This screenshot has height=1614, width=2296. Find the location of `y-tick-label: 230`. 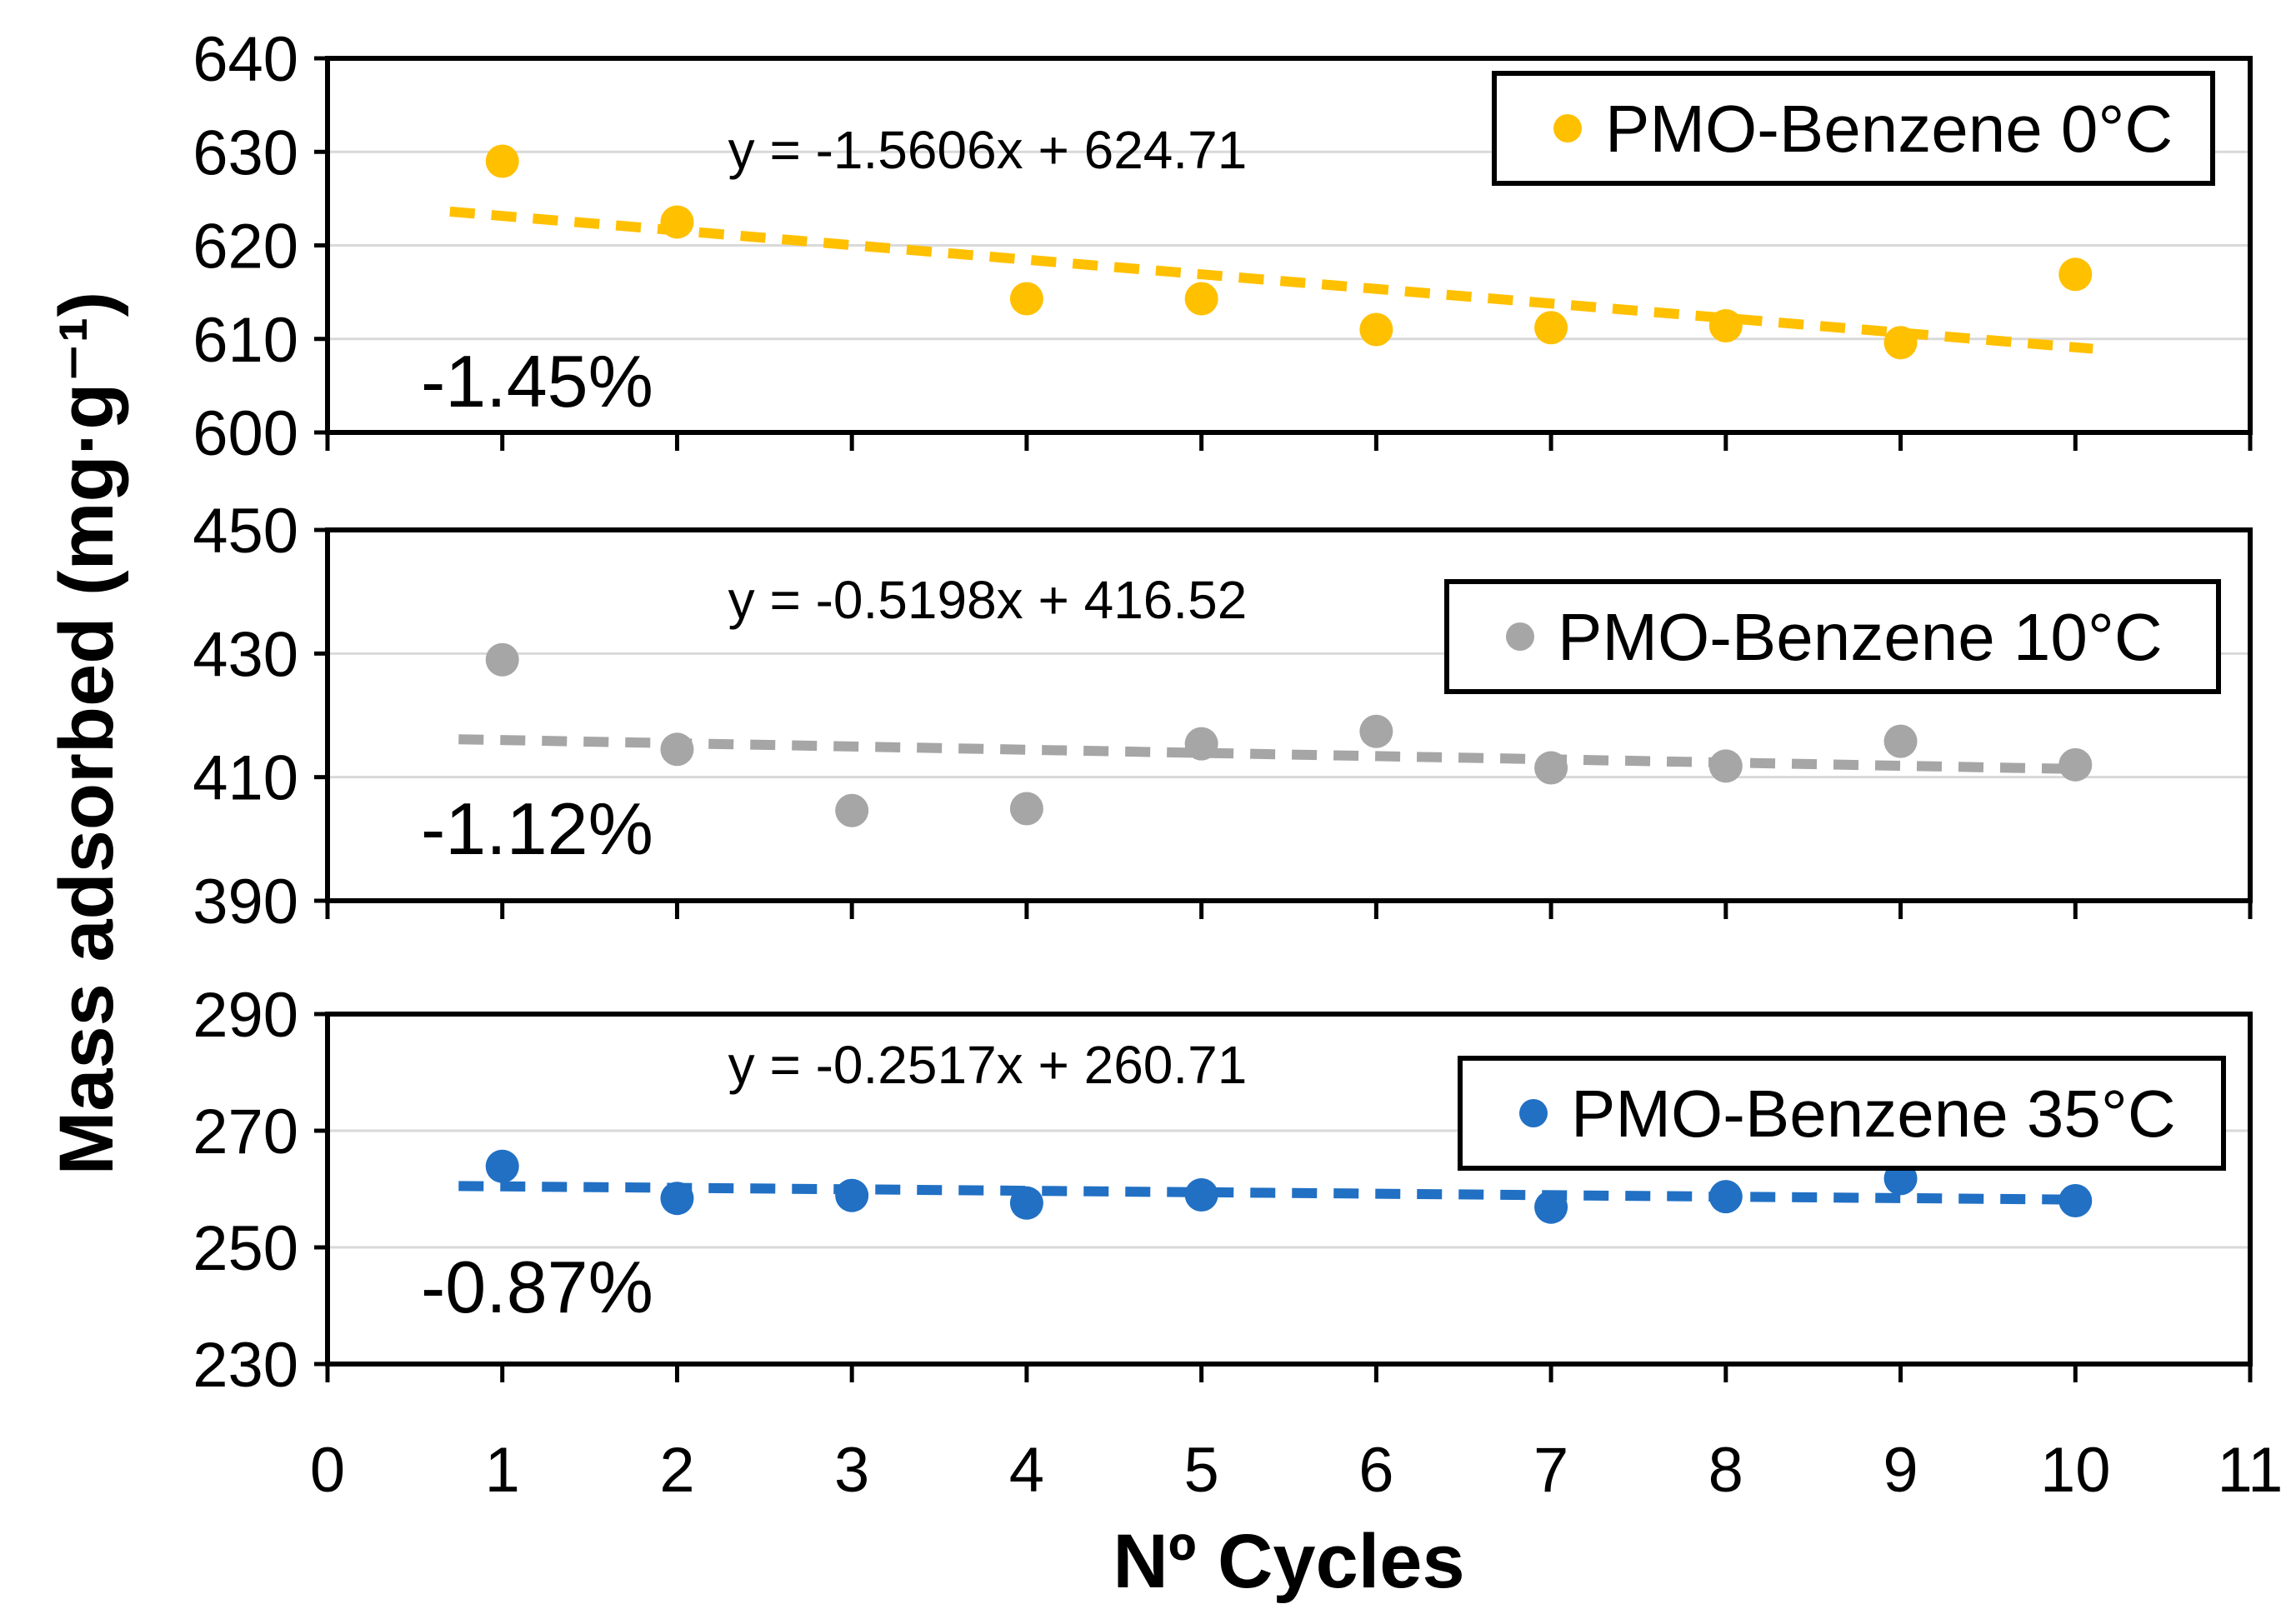

y-tick-label: 230 is located at coordinates (245, 1365).